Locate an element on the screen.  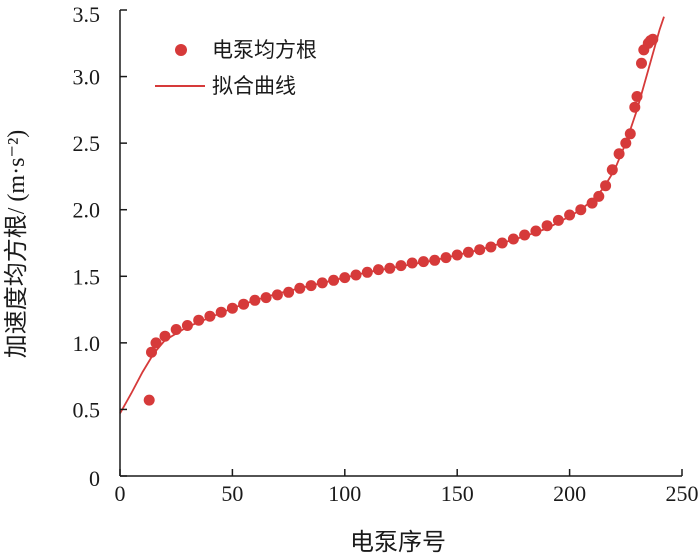
x-tick-label: 150 is located at coordinates (457, 493).